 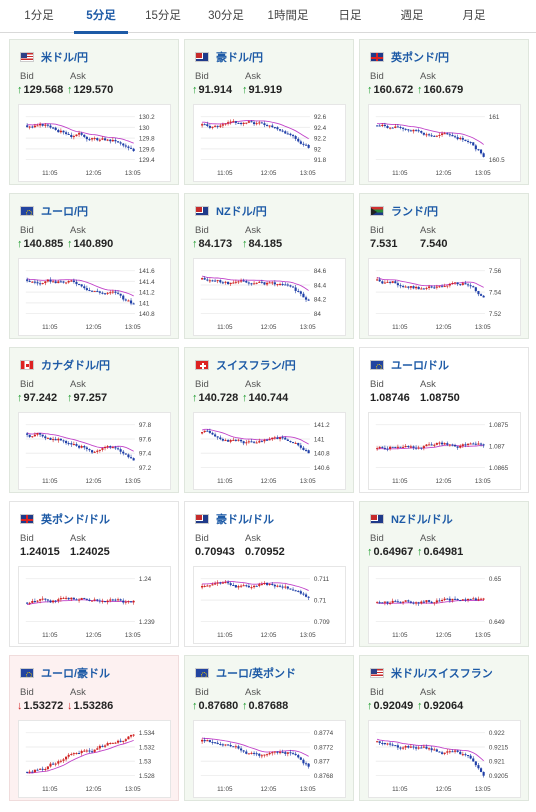 I want to click on candlestick-chart: 1.0875 1.087 1.0865 11:05 12:05 13:05, so click(x=444, y=451).